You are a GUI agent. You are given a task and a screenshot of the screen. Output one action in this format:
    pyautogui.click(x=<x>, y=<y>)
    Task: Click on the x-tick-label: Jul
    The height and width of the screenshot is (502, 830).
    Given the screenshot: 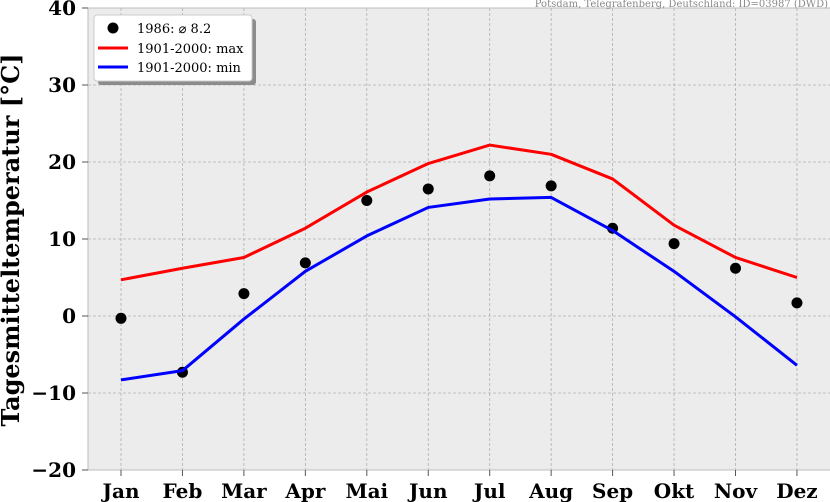 What is the action you would take?
    pyautogui.click(x=489, y=490)
    